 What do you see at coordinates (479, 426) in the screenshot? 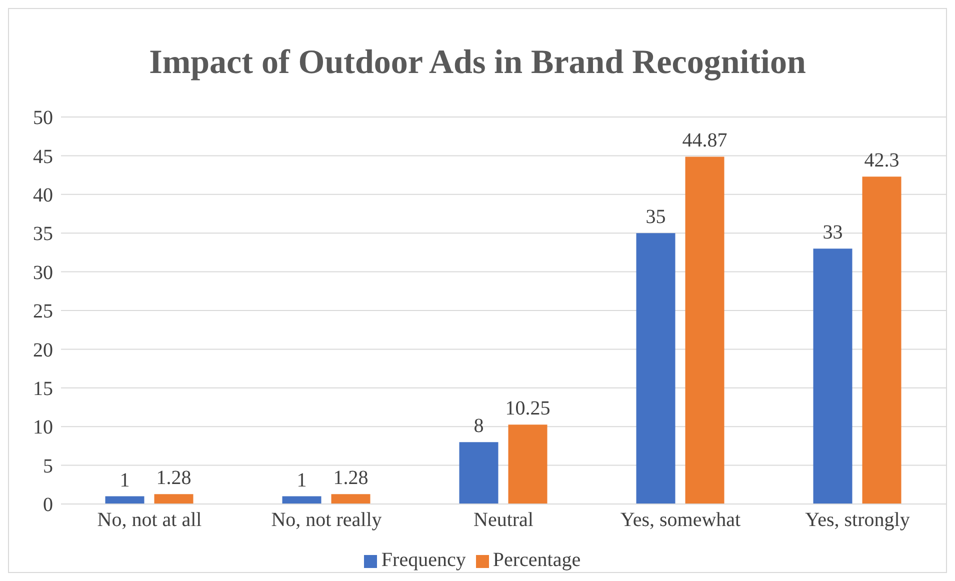
I see `data-label: 8` at bounding box center [479, 426].